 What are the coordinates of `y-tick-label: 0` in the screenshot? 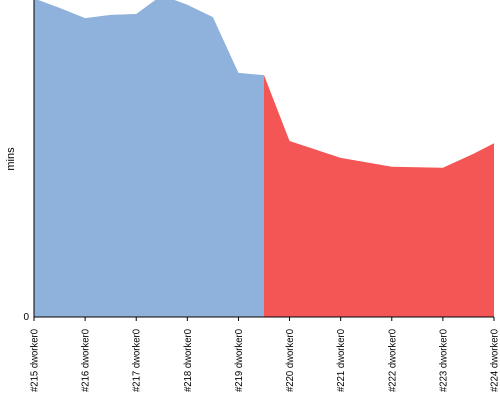 It's located at (26, 317).